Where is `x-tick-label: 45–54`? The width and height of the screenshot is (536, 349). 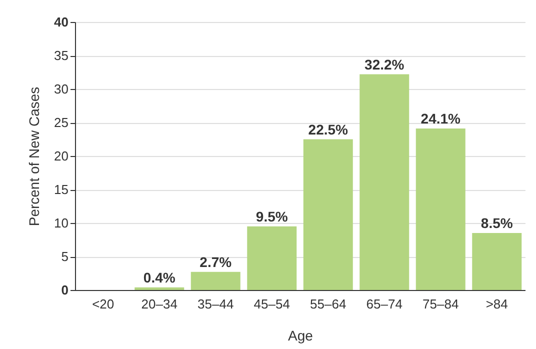 x-tick-label: 45–54 is located at coordinates (272, 304).